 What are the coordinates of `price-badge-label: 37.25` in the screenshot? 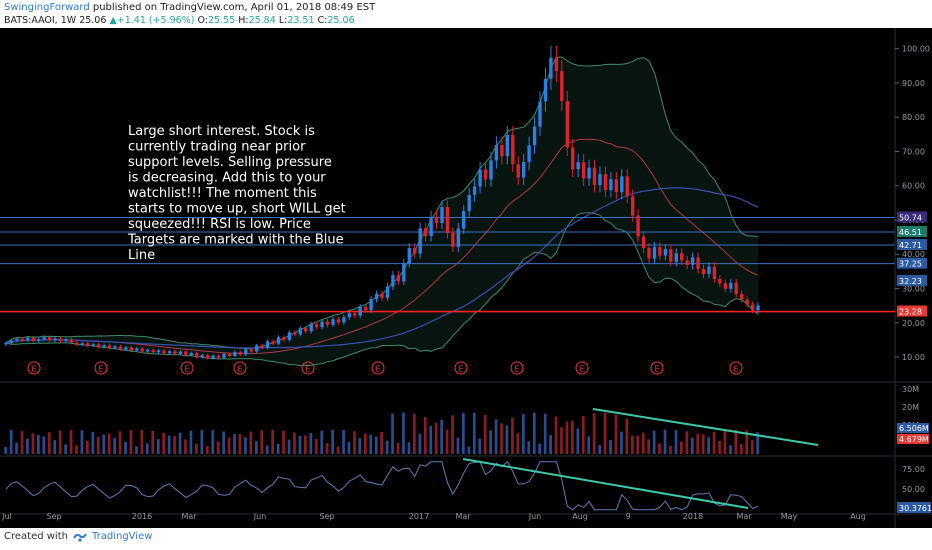 It's located at (910, 264).